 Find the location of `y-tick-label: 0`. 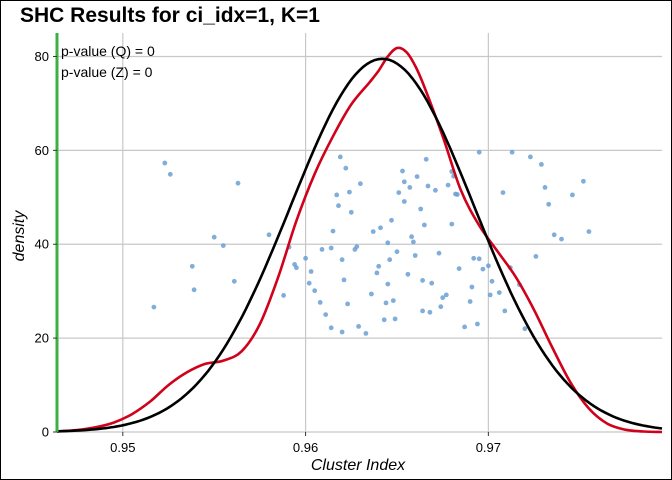

y-tick-label: 0 is located at coordinates (45, 432).